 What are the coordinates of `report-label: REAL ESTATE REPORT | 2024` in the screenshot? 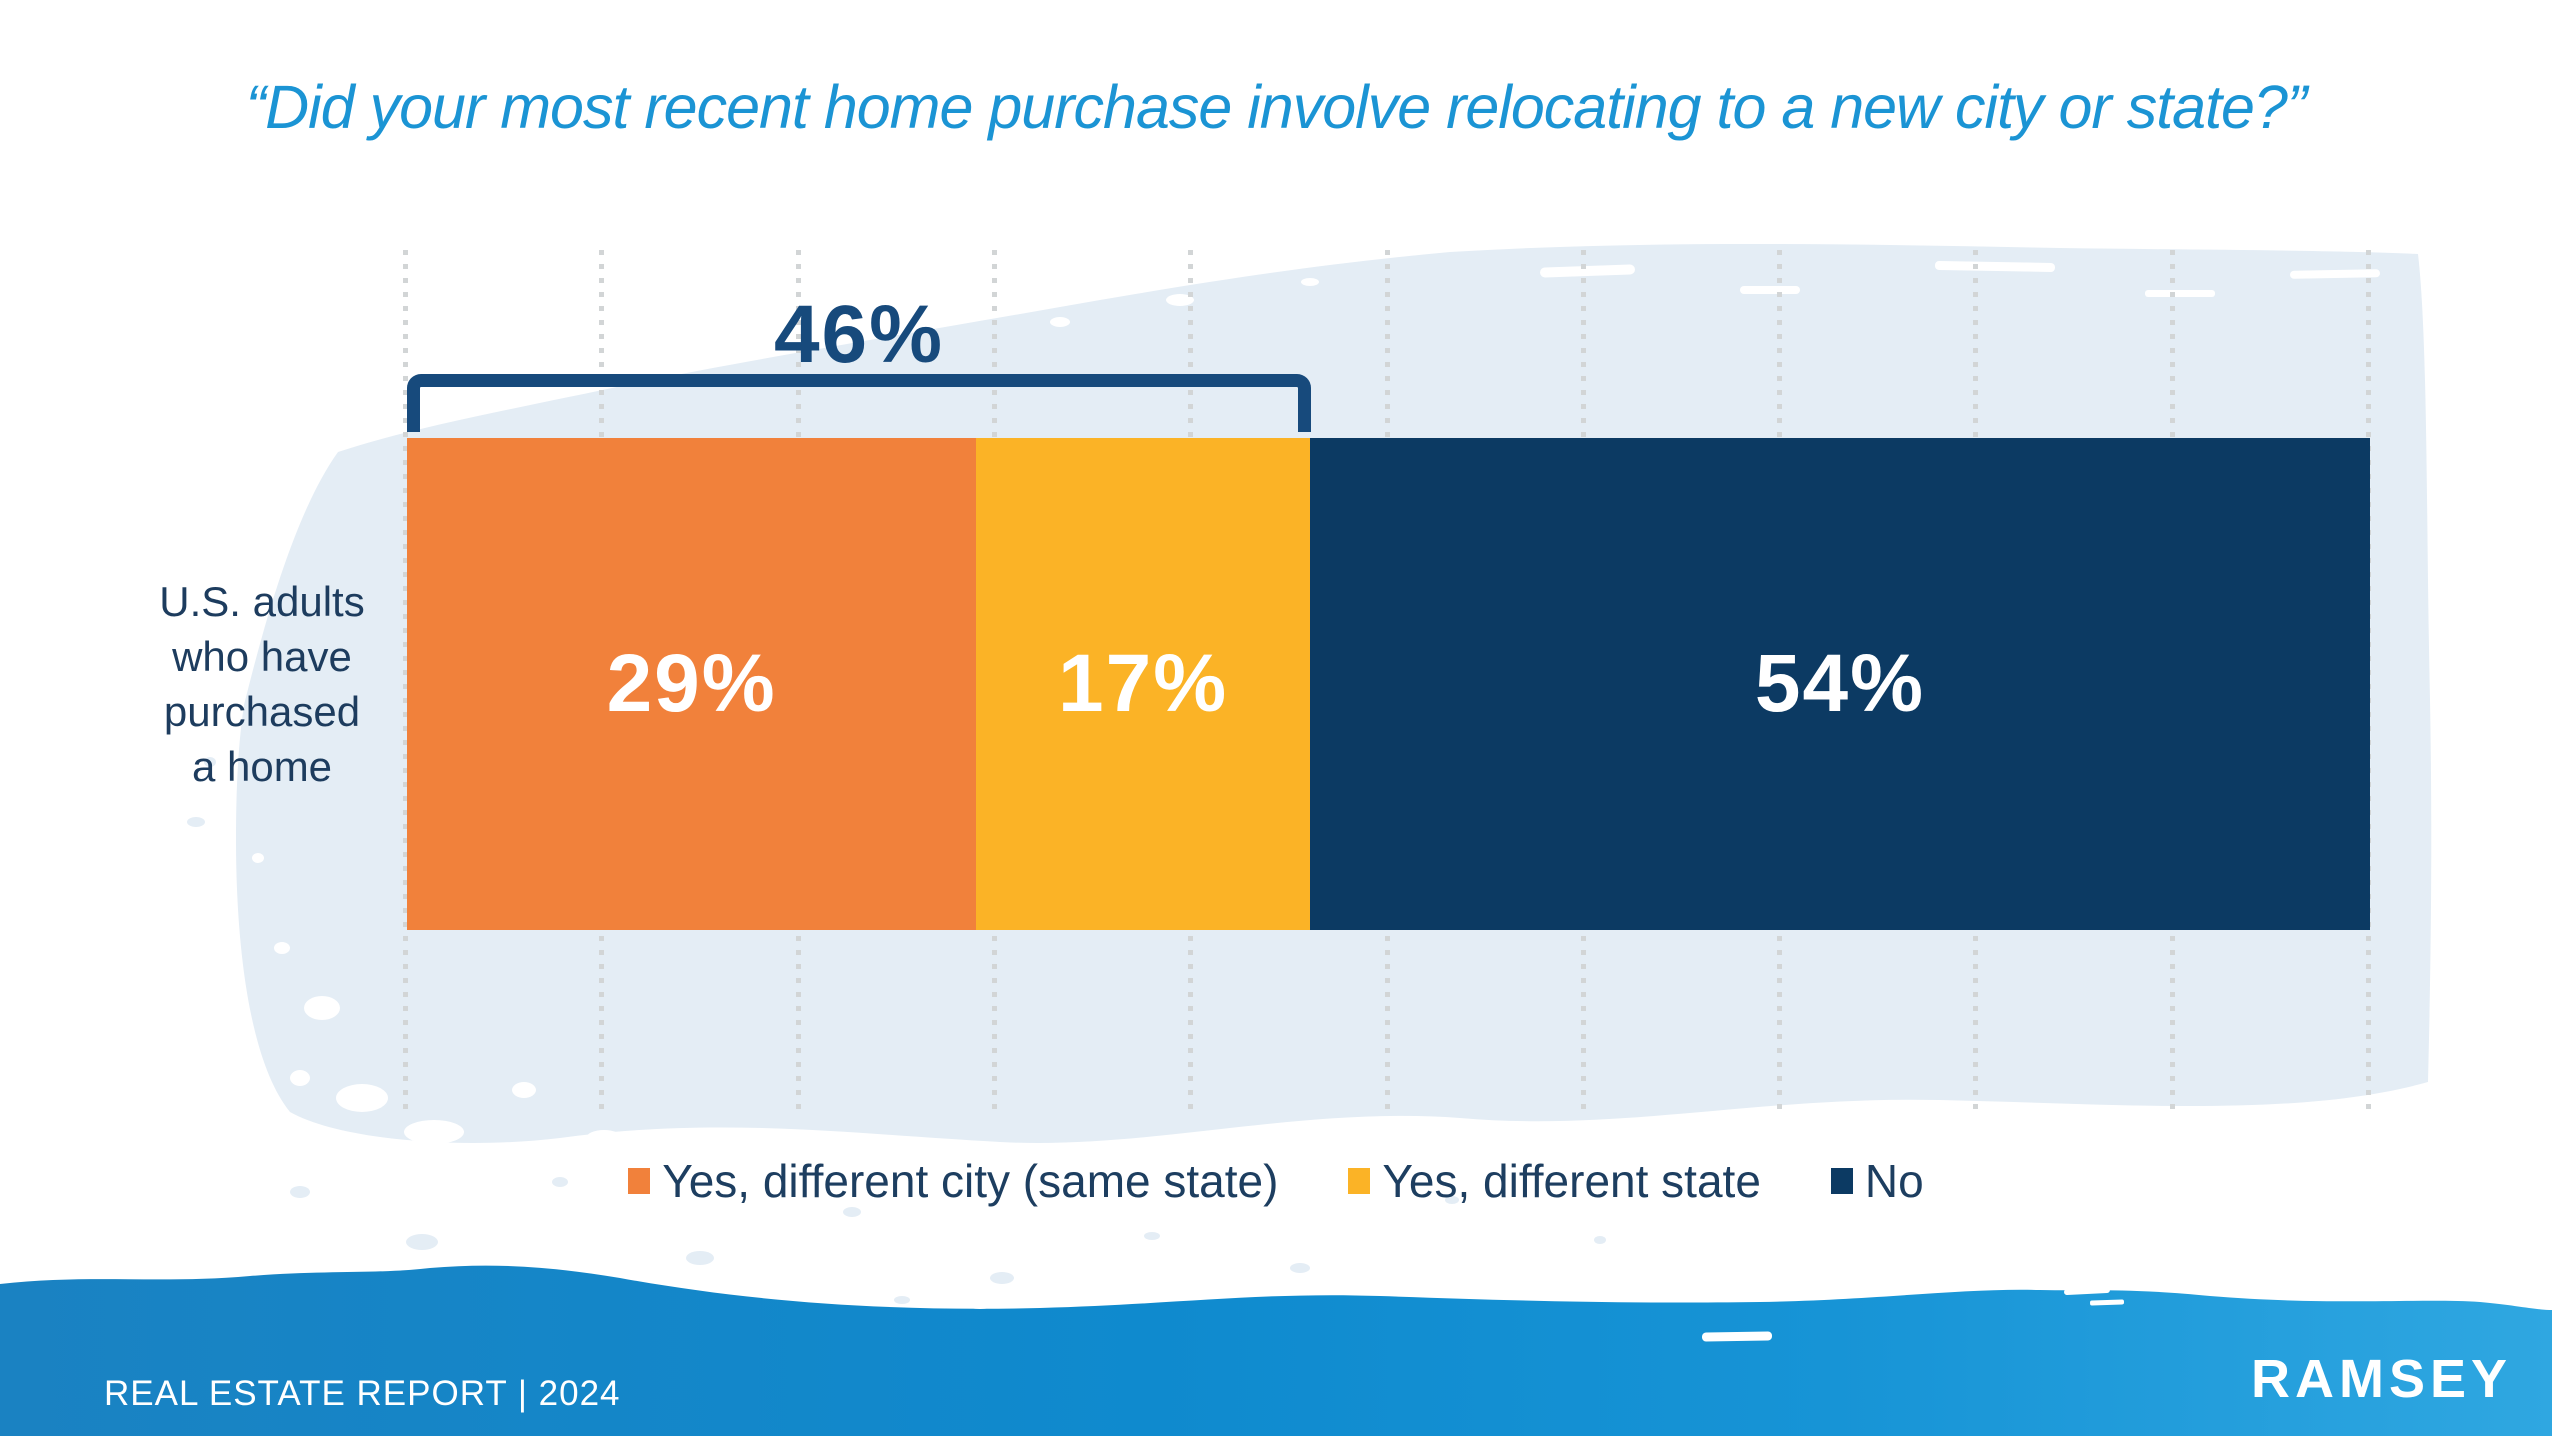 It's located at (362, 1393).